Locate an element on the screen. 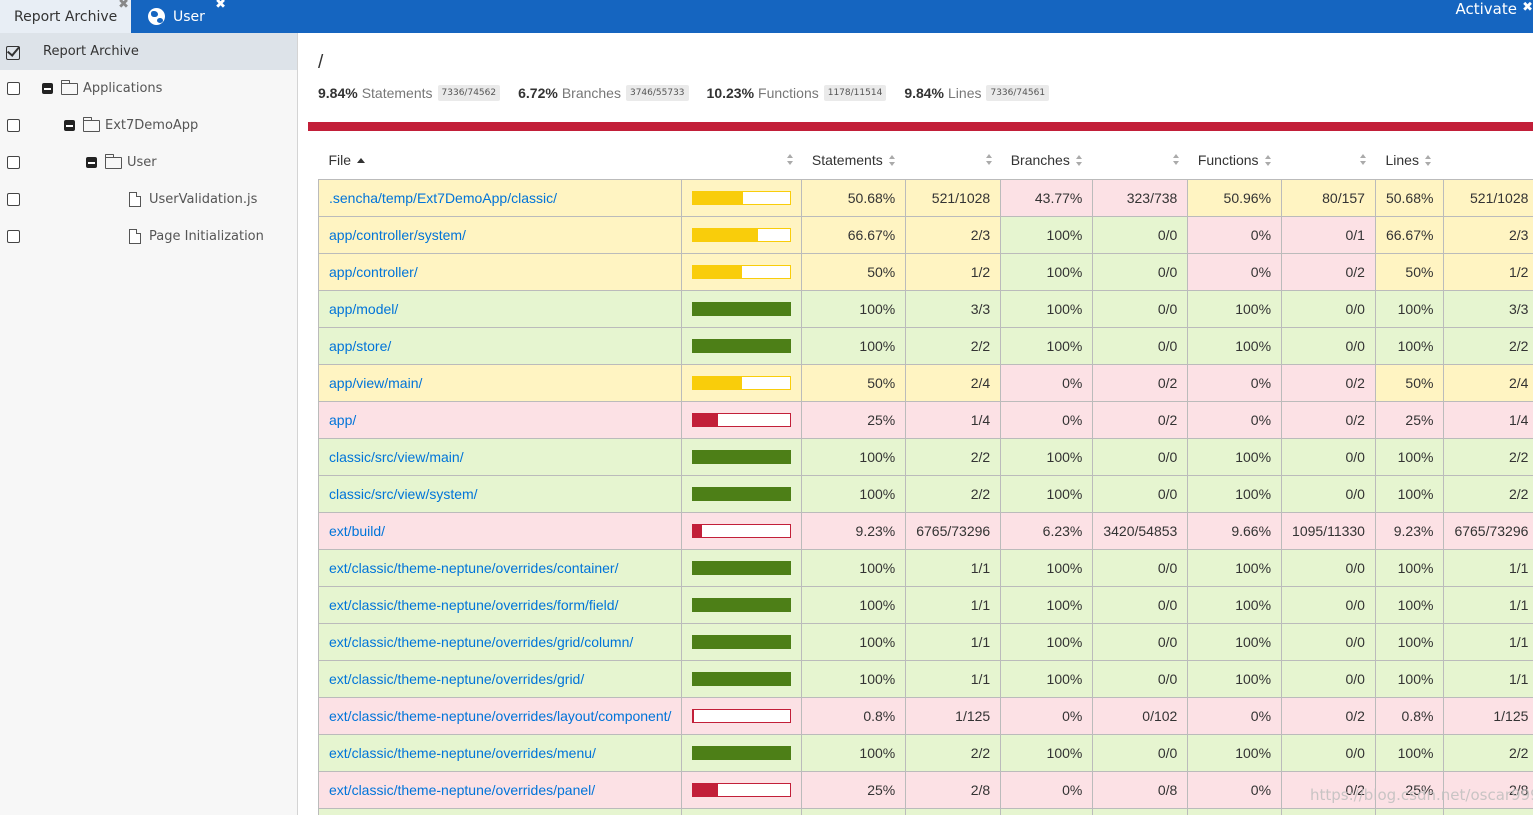  folder-open-icon is located at coordinates (113, 161).